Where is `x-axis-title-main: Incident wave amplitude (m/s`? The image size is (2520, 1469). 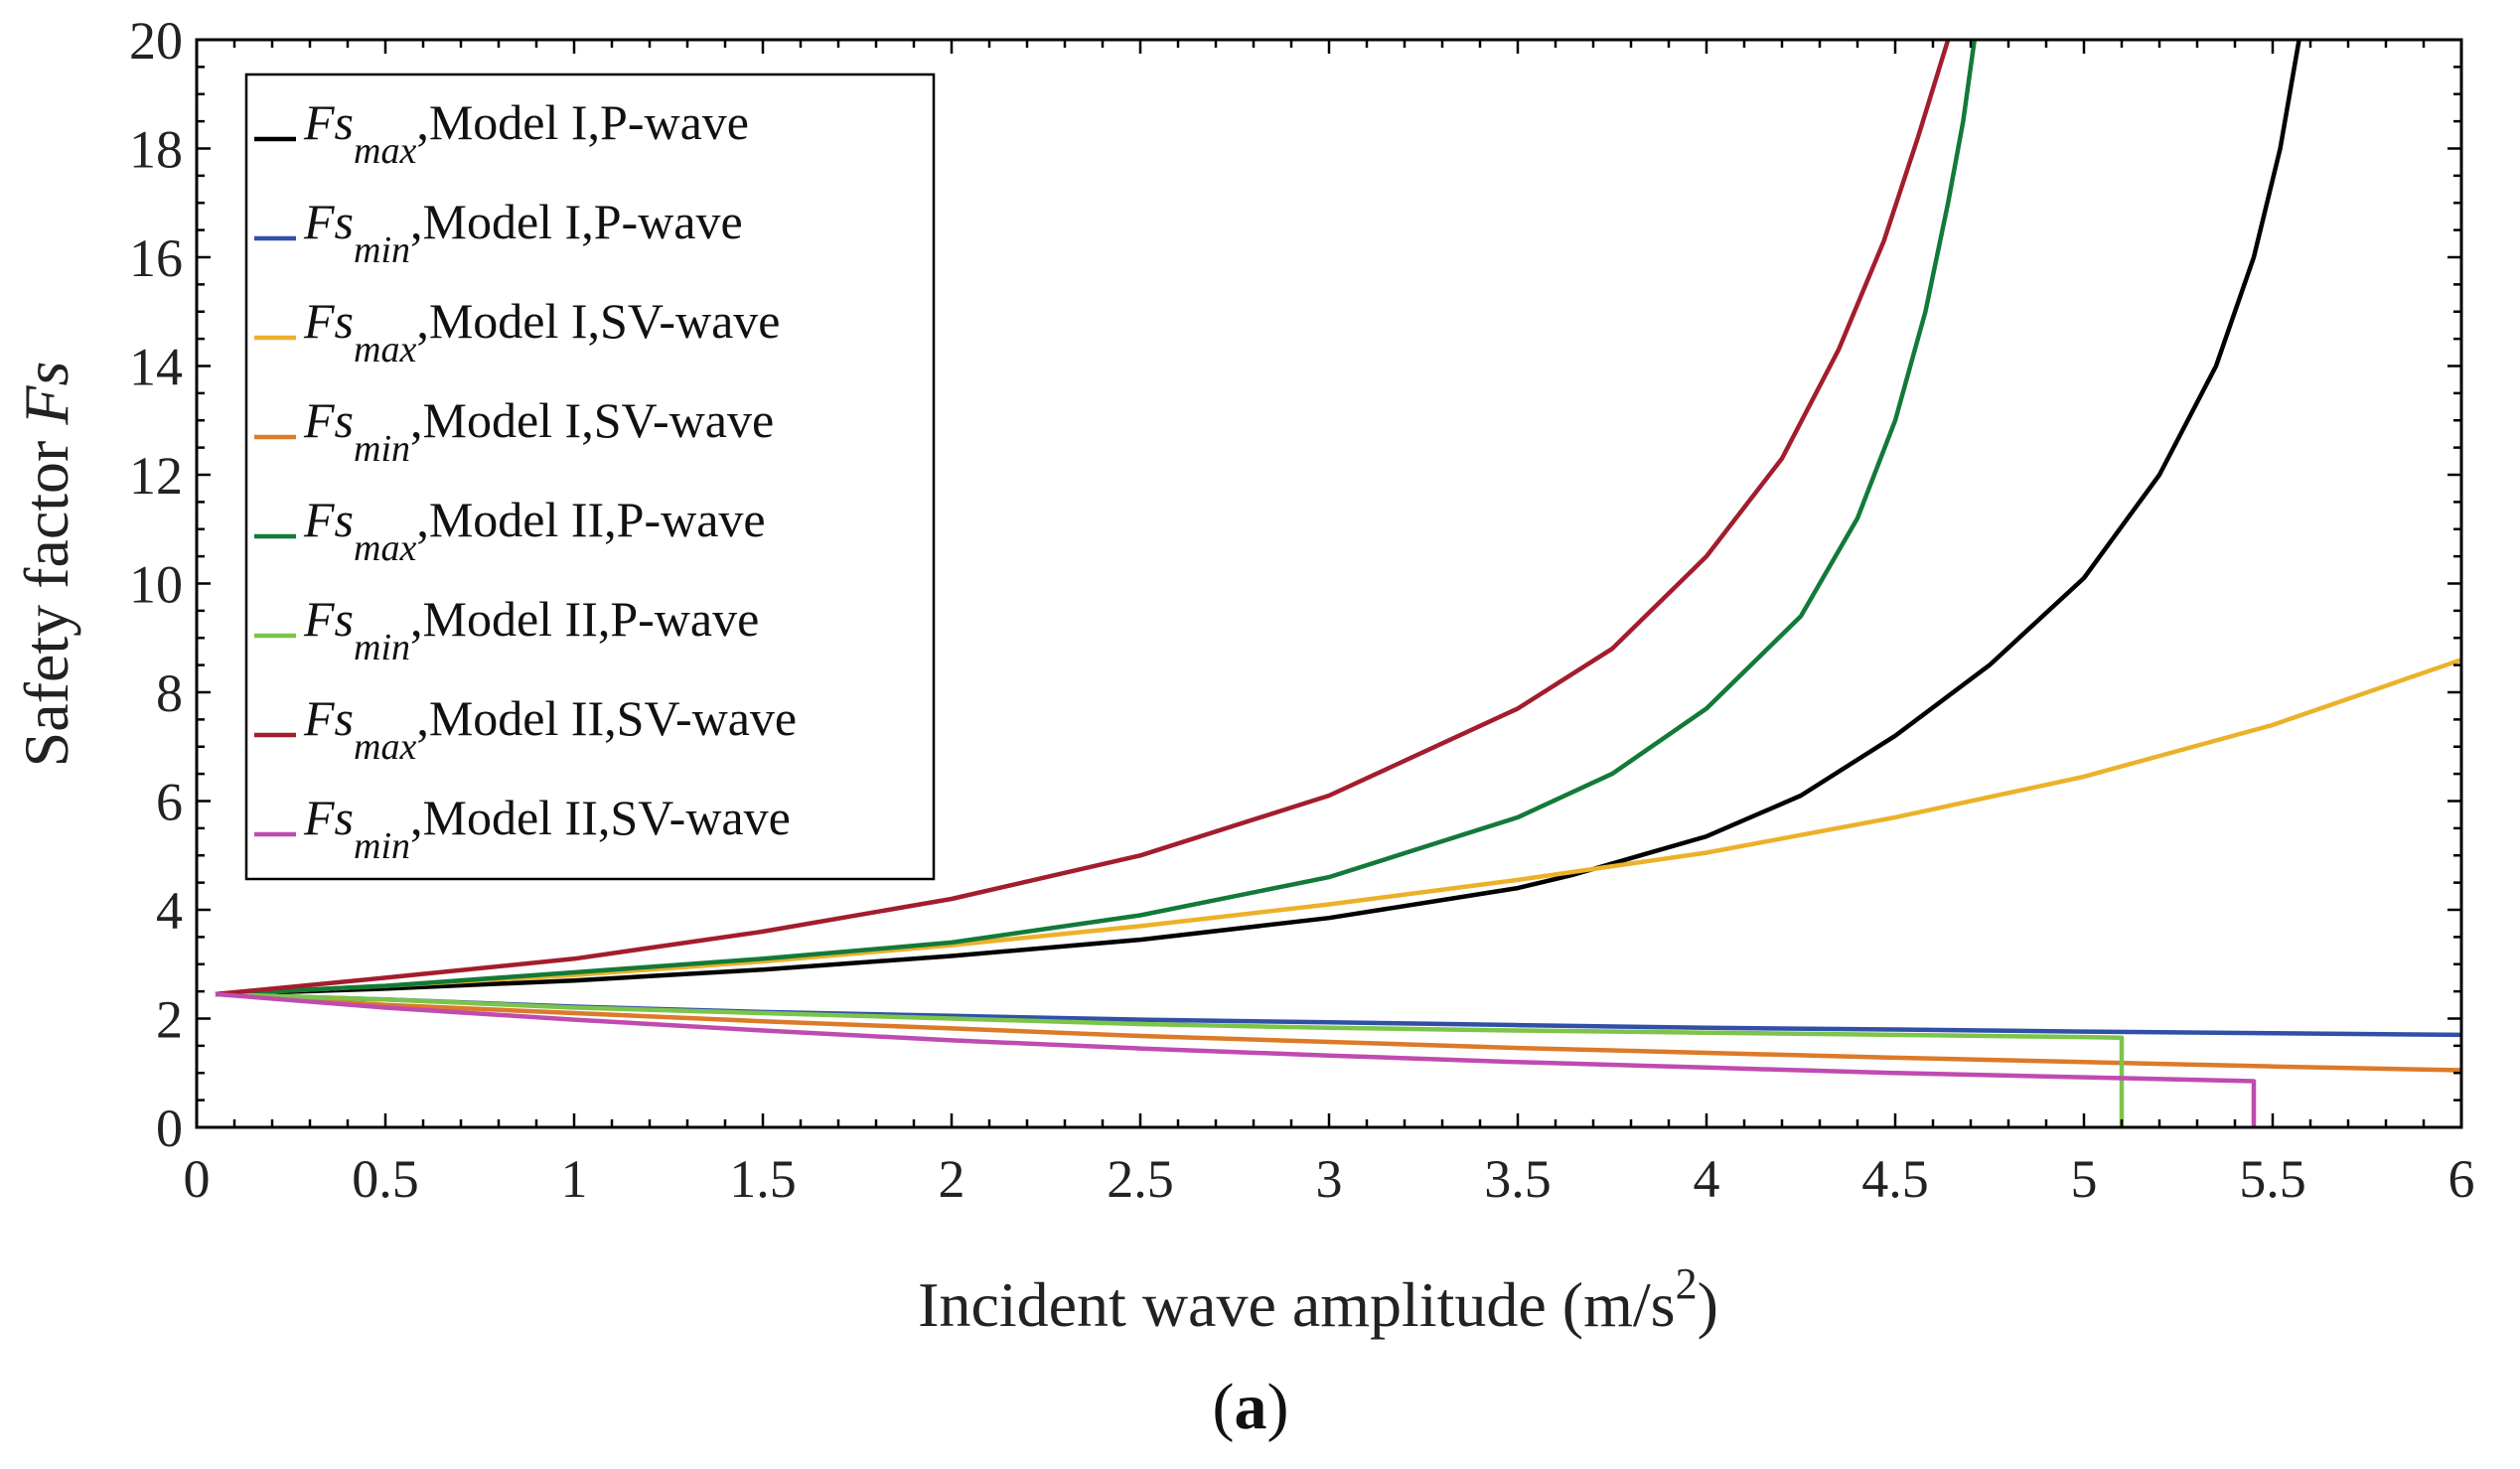 x-axis-title-main: Incident wave amplitude (m/s is located at coordinates (1296, 1304).